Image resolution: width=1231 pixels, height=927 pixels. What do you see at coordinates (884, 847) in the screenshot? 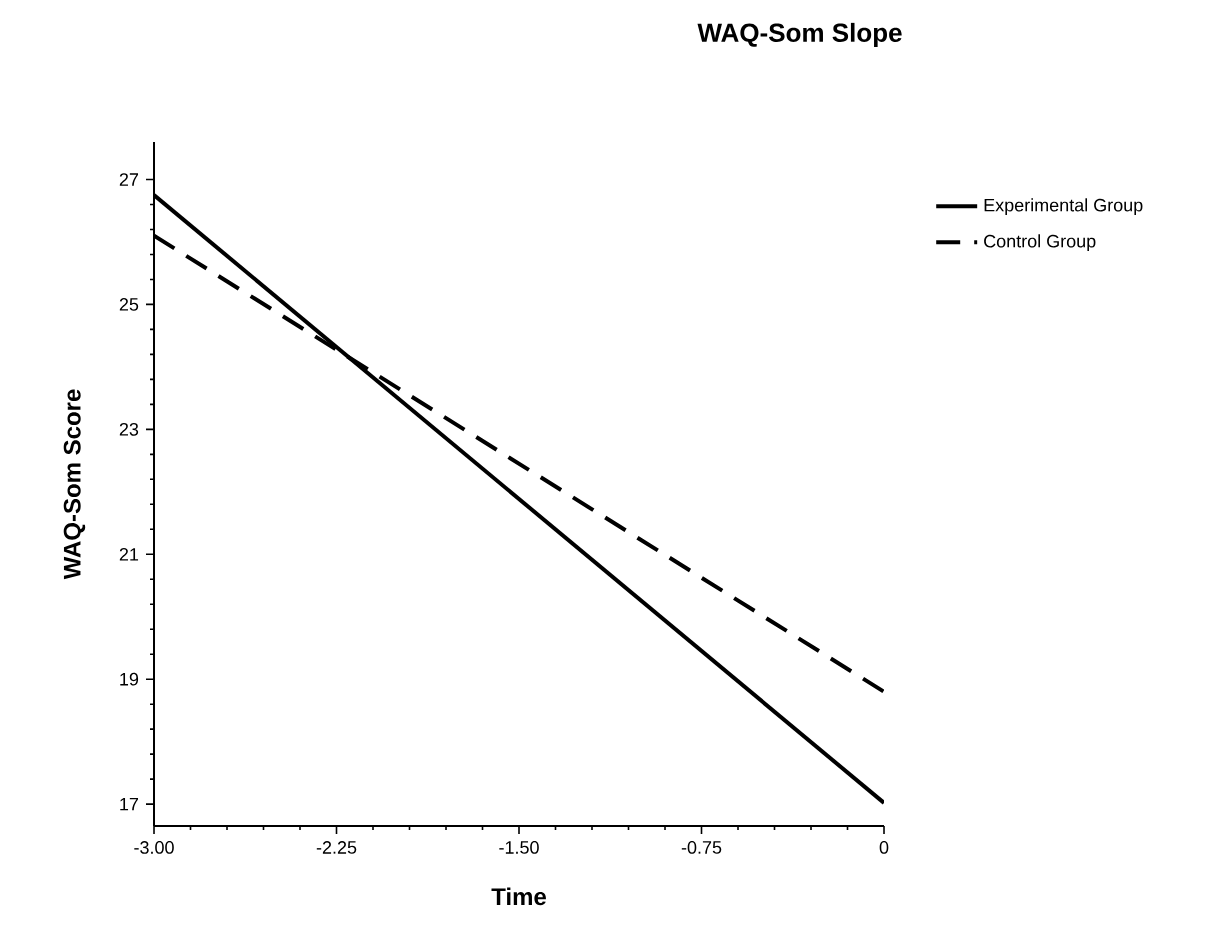
I see `x-tick-label: 0` at bounding box center [884, 847].